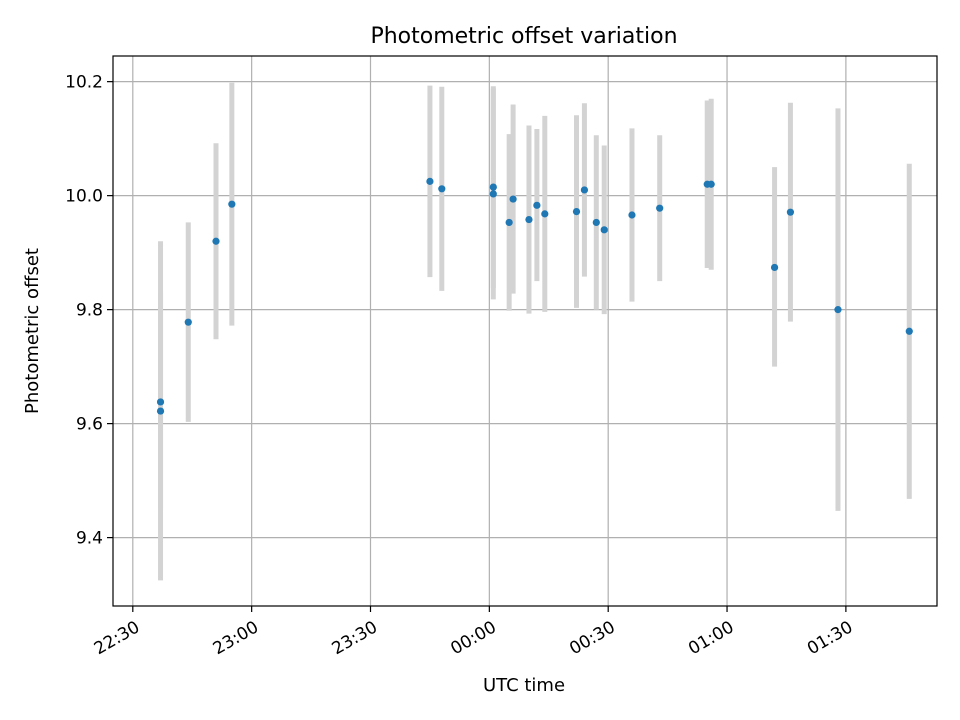 Image resolution: width=960 pixels, height=720 pixels. What do you see at coordinates (32, 331) in the screenshot?
I see `y-axis-label: Photometric offset` at bounding box center [32, 331].